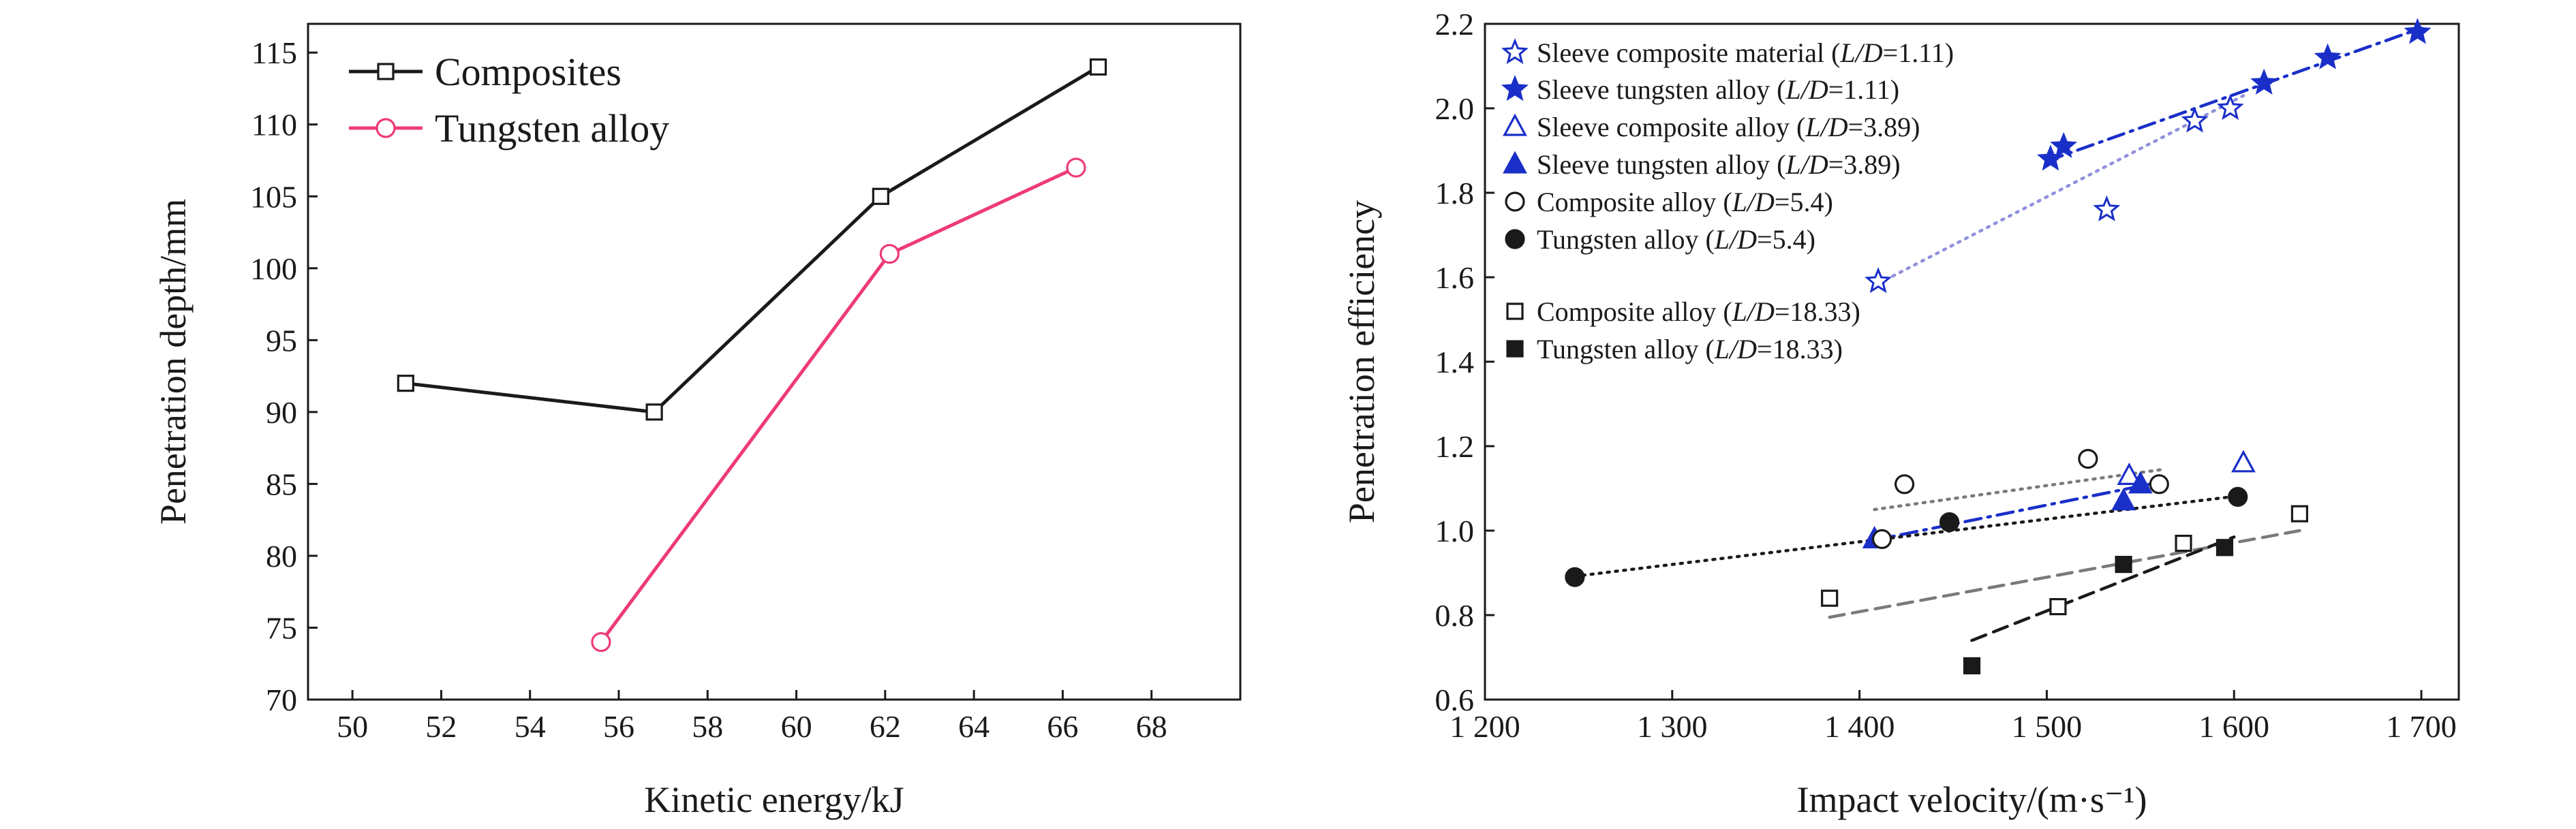  I want to click on right-y-tick-label: 1.8, so click(1455, 193).